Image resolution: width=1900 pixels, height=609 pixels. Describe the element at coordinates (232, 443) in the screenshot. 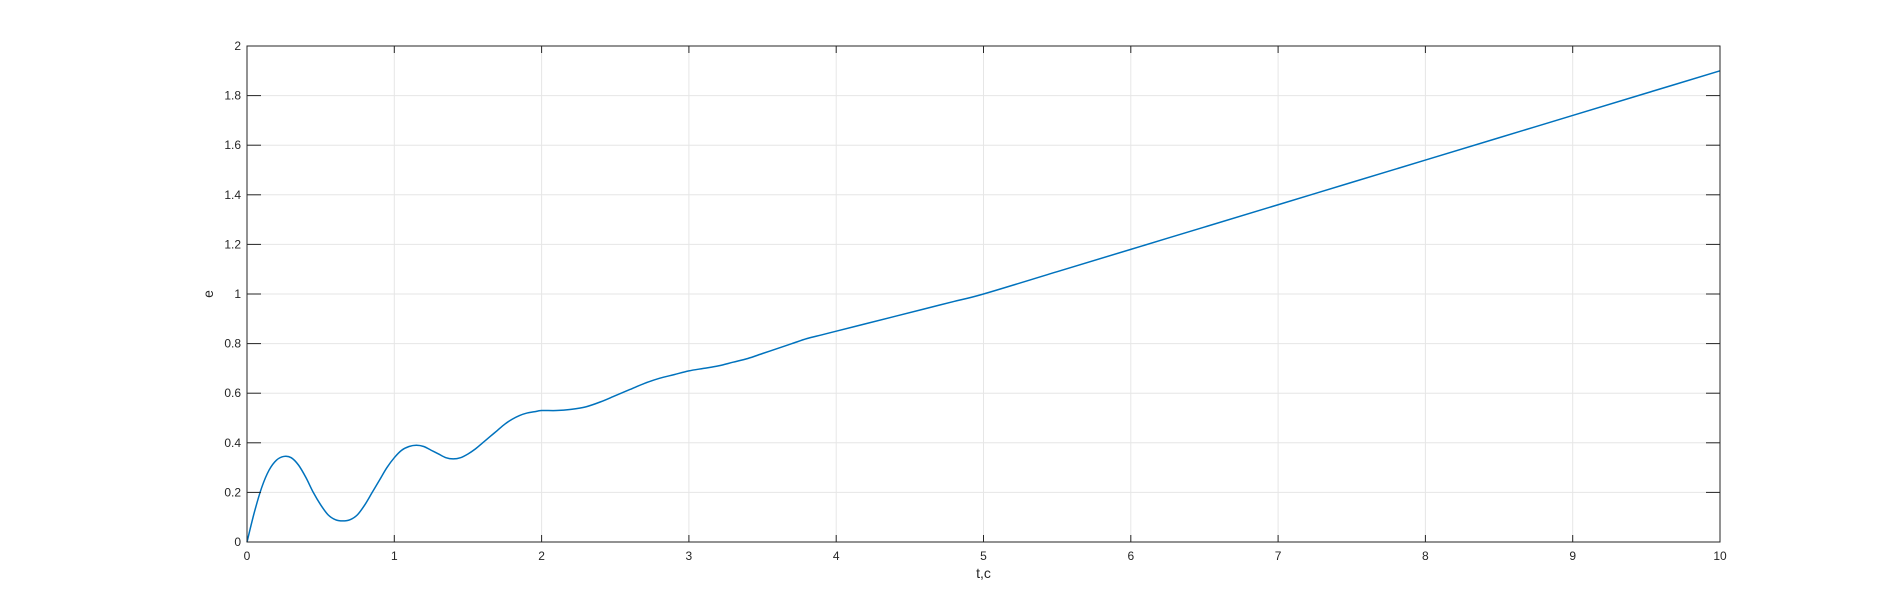

I see `y-tick-label: 0.4` at that location.